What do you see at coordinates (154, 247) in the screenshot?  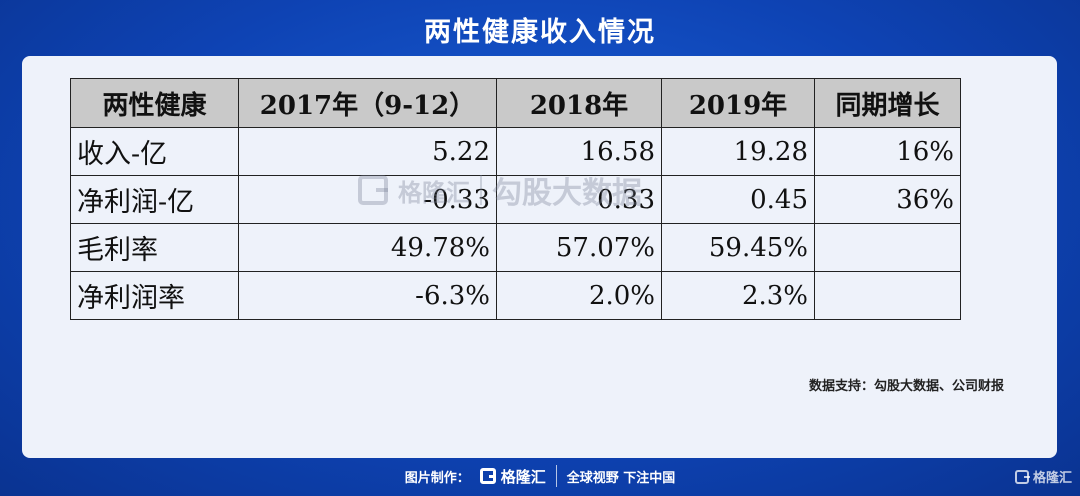 I see `row-label: 毛利率` at bounding box center [154, 247].